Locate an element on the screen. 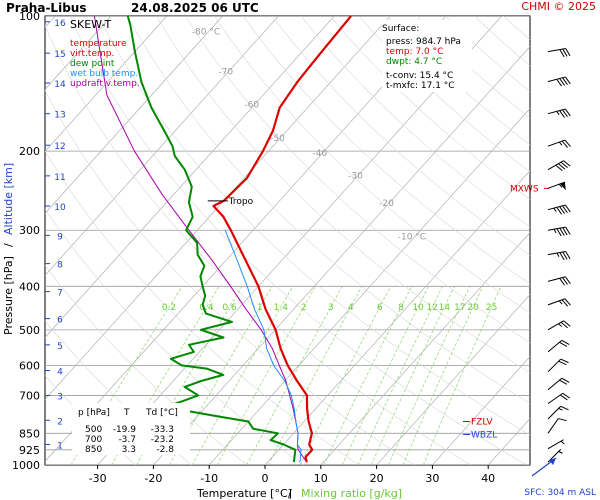 The image size is (600, 500). isotherm-label: -20 is located at coordinates (386, 204).